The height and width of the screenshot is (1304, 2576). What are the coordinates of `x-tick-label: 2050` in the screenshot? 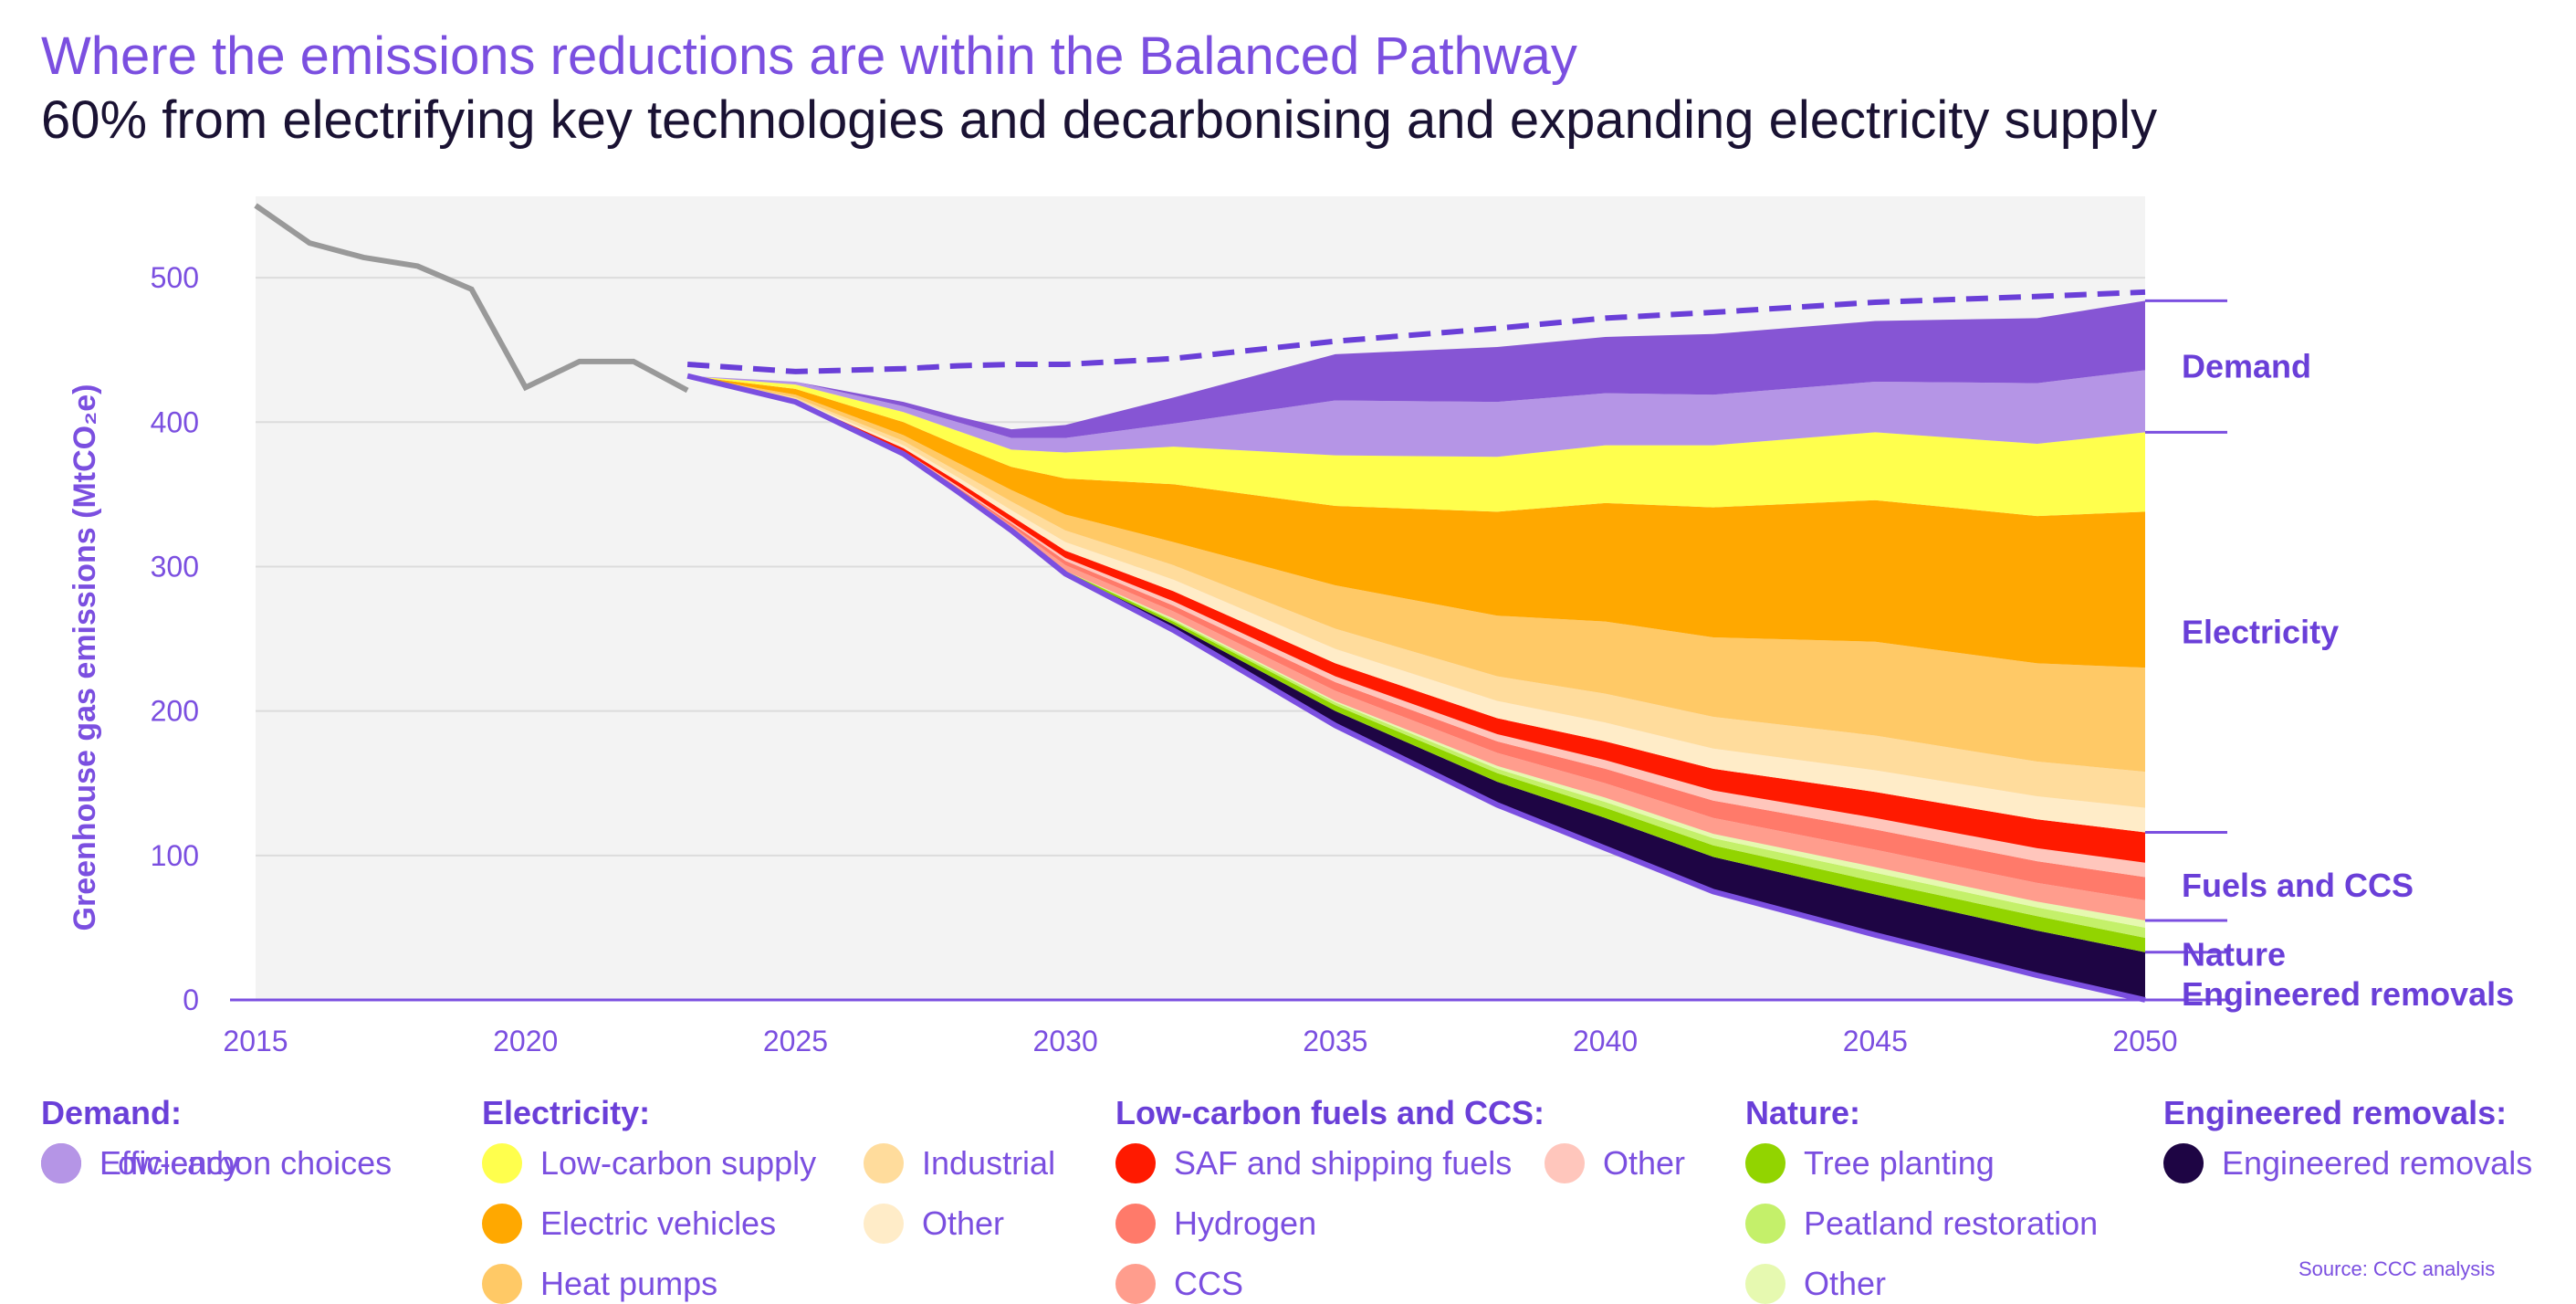 It's located at (2144, 1041).